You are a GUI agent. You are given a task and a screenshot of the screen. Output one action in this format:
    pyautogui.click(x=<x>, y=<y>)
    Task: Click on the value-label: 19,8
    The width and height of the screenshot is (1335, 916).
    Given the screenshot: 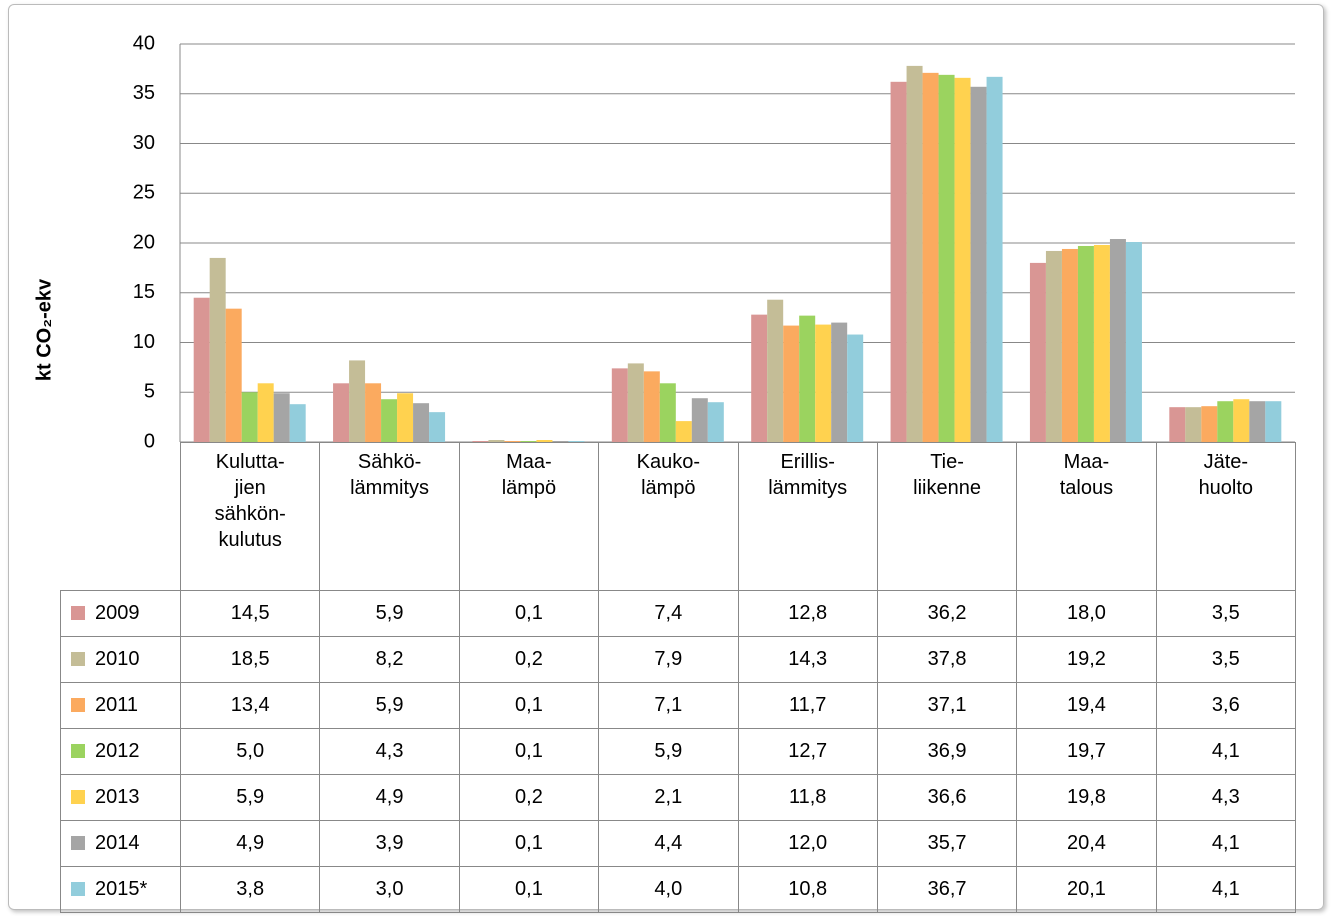 What is the action you would take?
    pyautogui.click(x=1086, y=797)
    